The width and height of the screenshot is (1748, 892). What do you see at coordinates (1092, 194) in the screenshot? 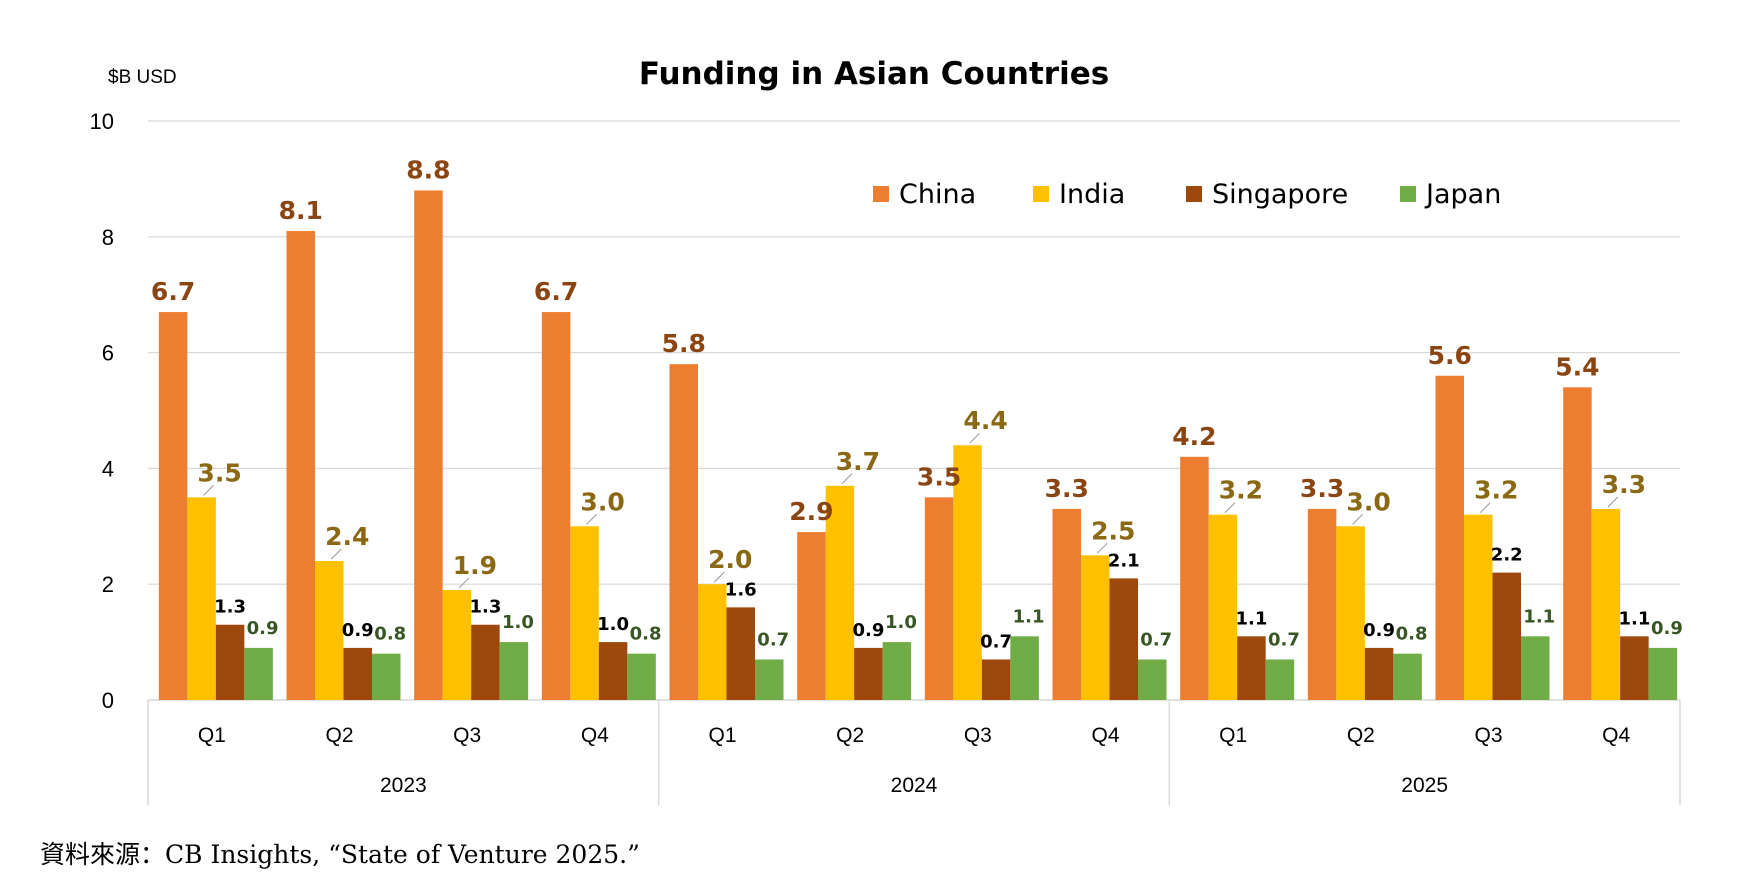
I see `legend-label-india: India` at bounding box center [1092, 194].